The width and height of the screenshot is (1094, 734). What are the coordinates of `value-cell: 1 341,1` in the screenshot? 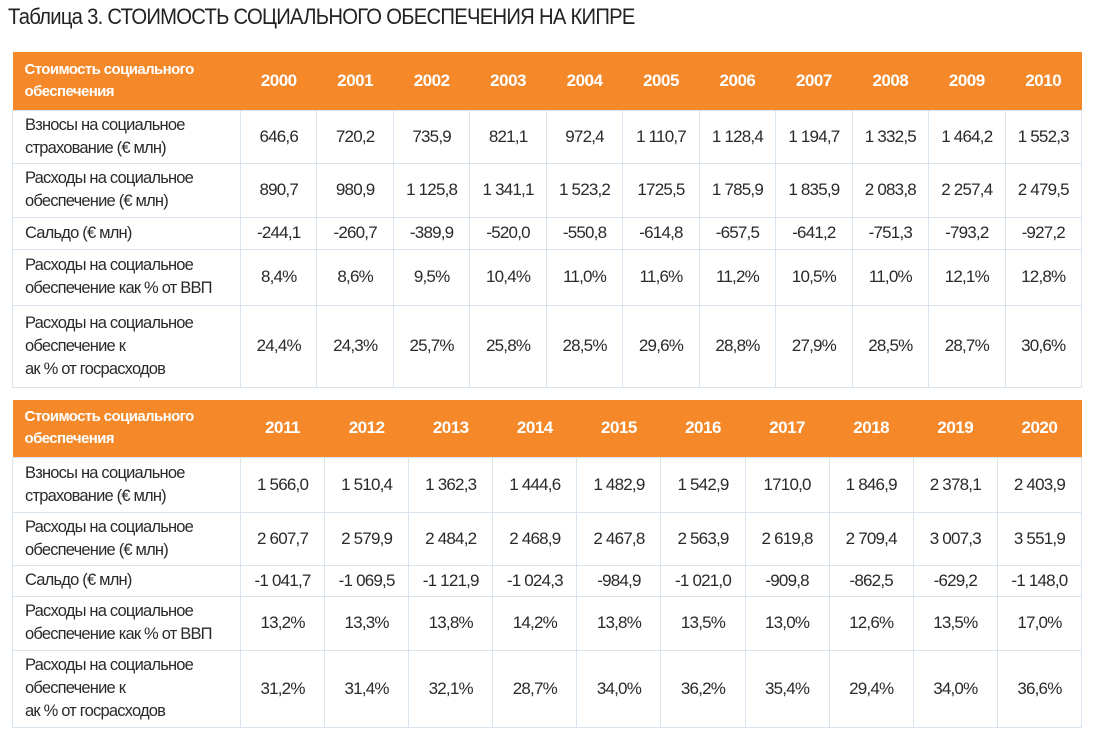 It's located at (508, 190).